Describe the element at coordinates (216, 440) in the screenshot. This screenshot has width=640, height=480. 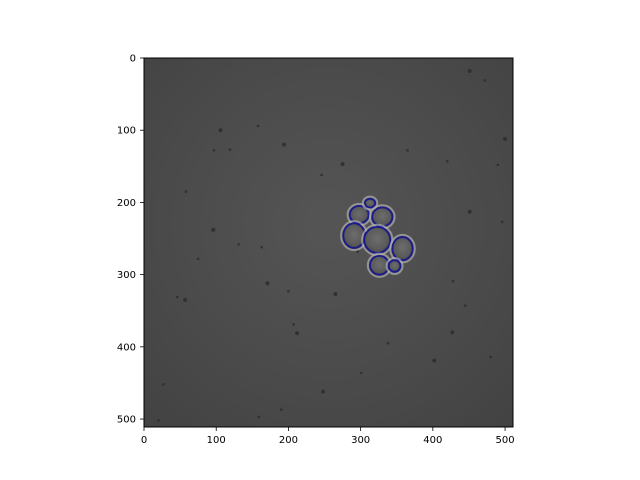
I see `x-tick-label: 100` at that location.